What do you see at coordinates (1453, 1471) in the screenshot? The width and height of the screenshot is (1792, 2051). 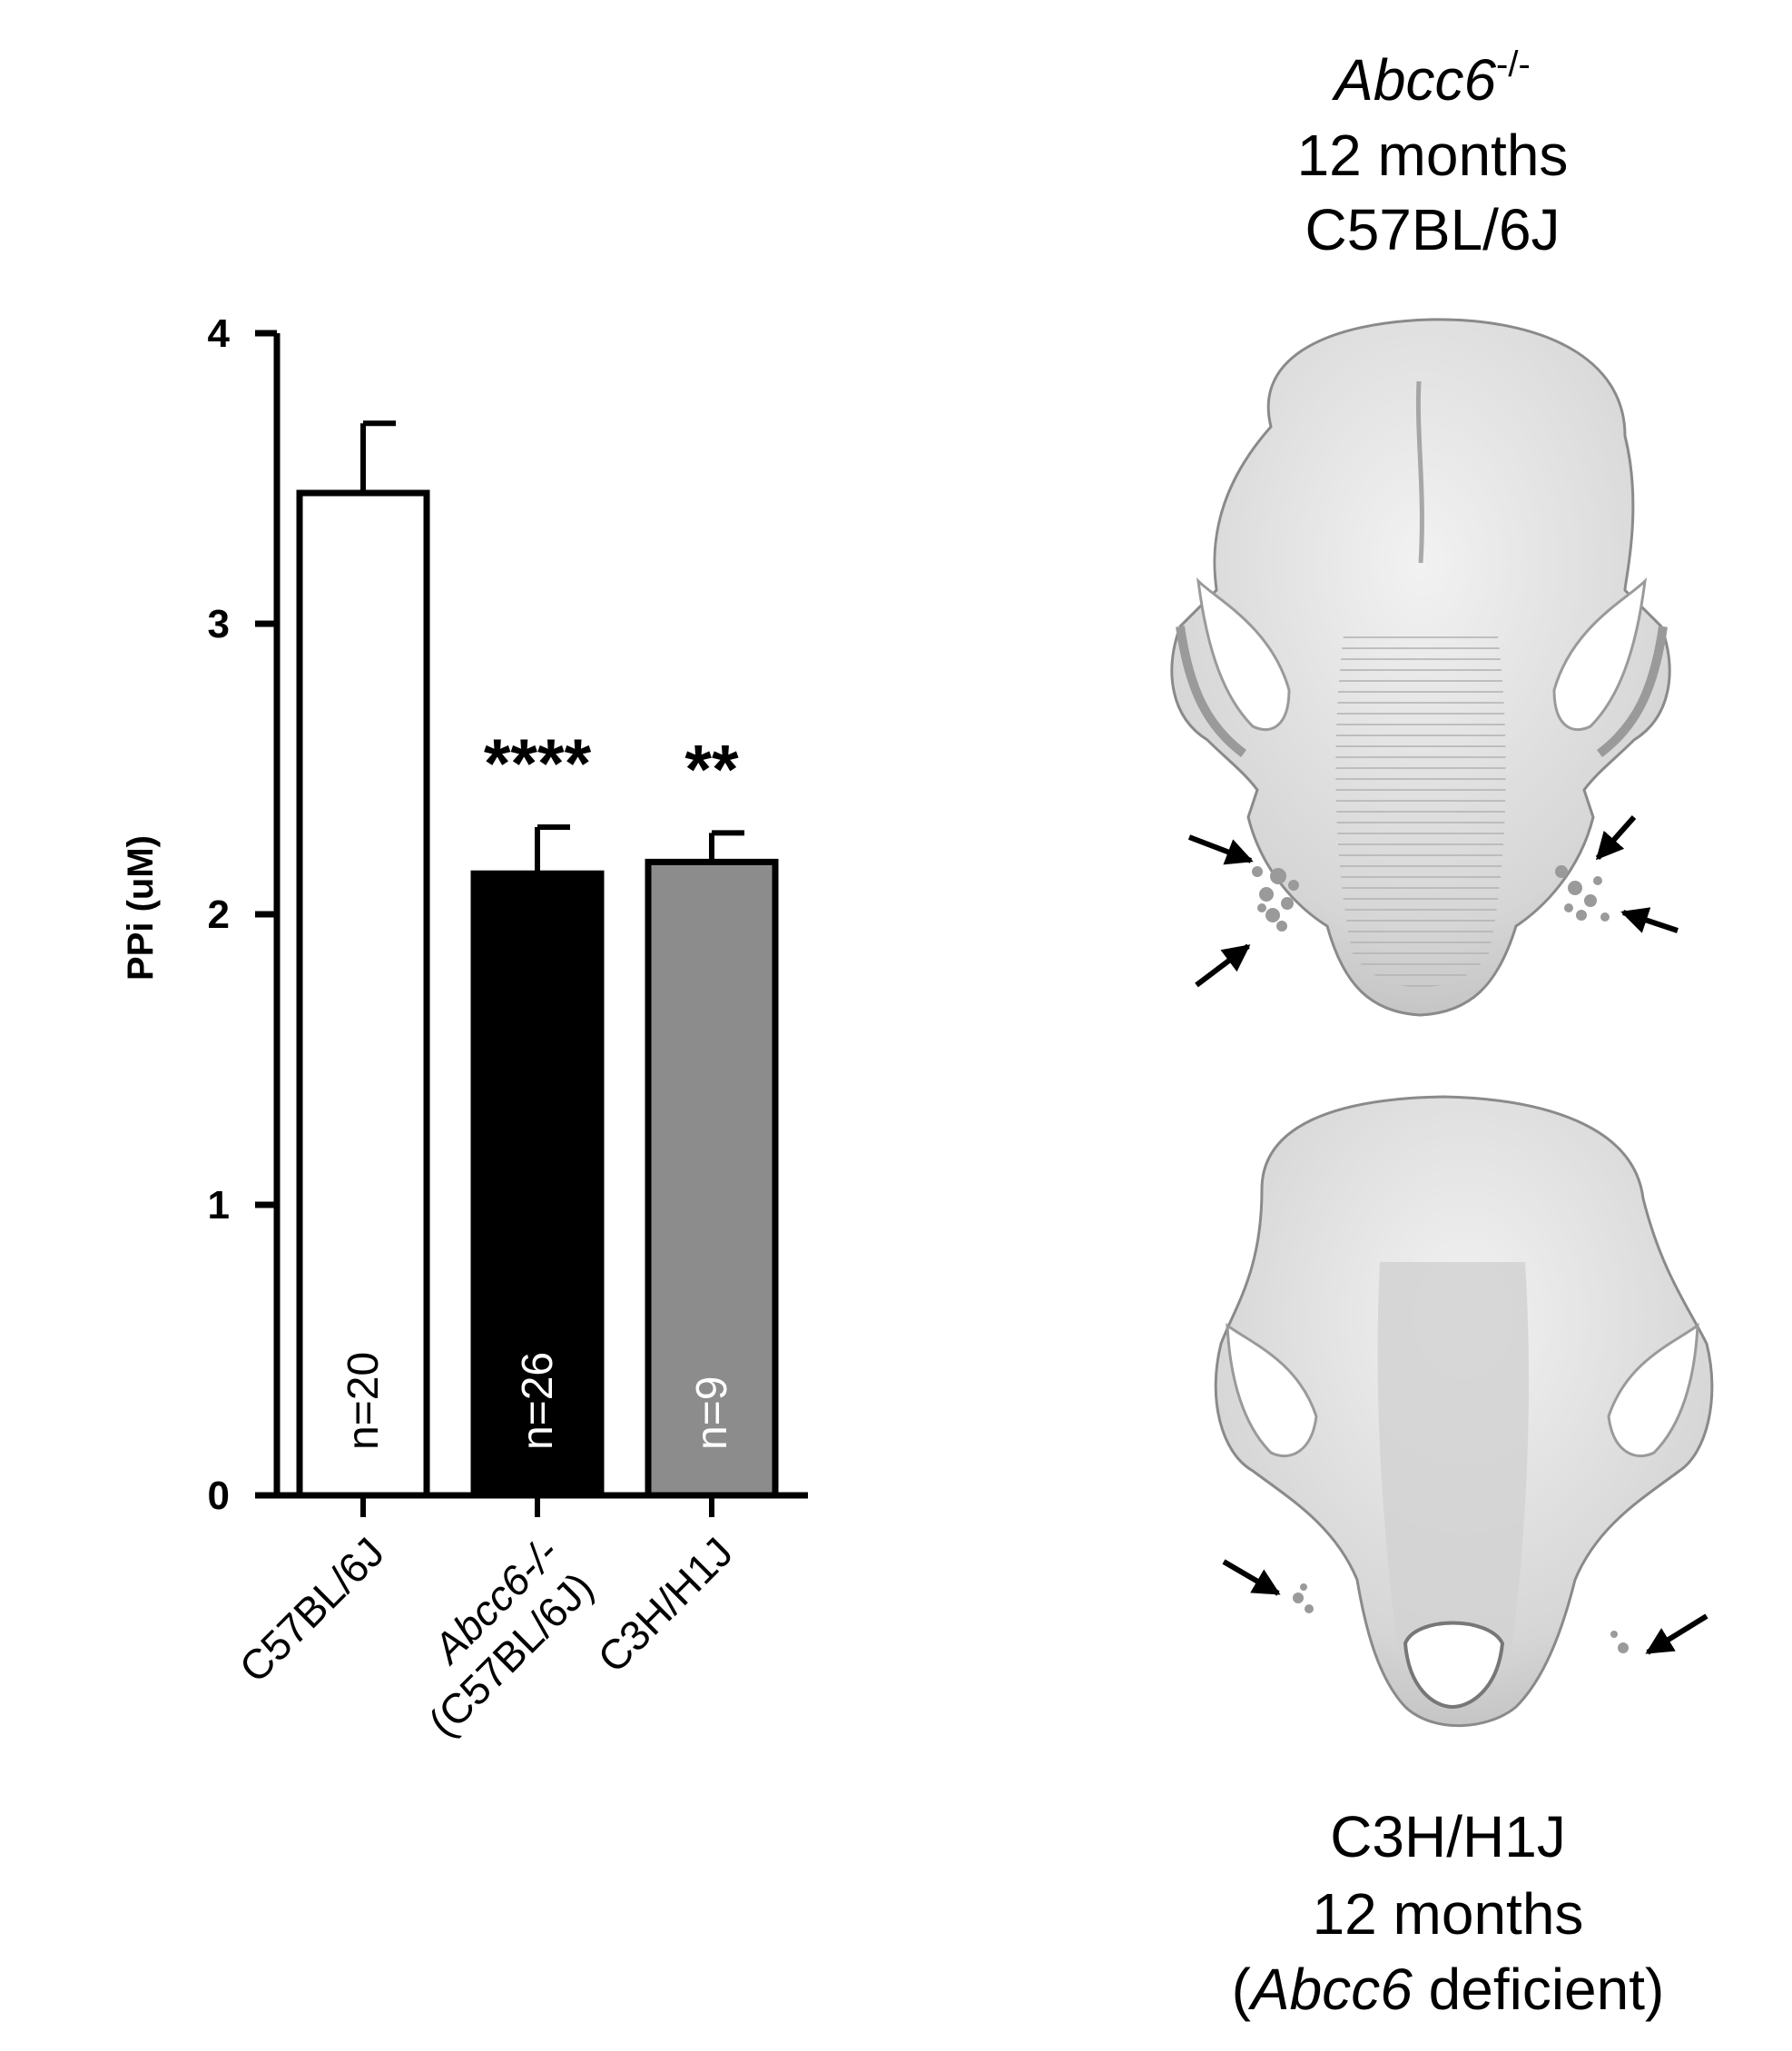 I see `skull-bottom-snout` at bounding box center [1453, 1471].